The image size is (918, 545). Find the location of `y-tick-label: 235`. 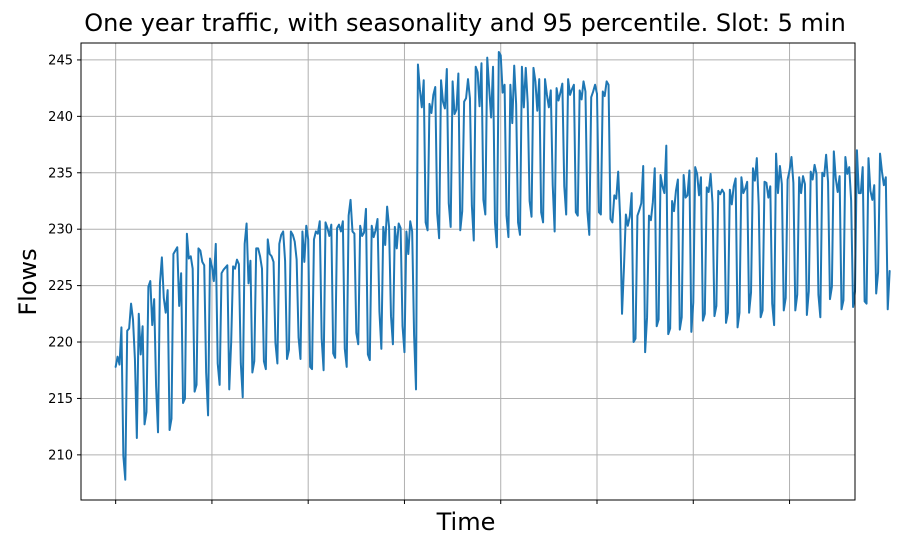

y-tick-label: 235 is located at coordinates (60, 173).